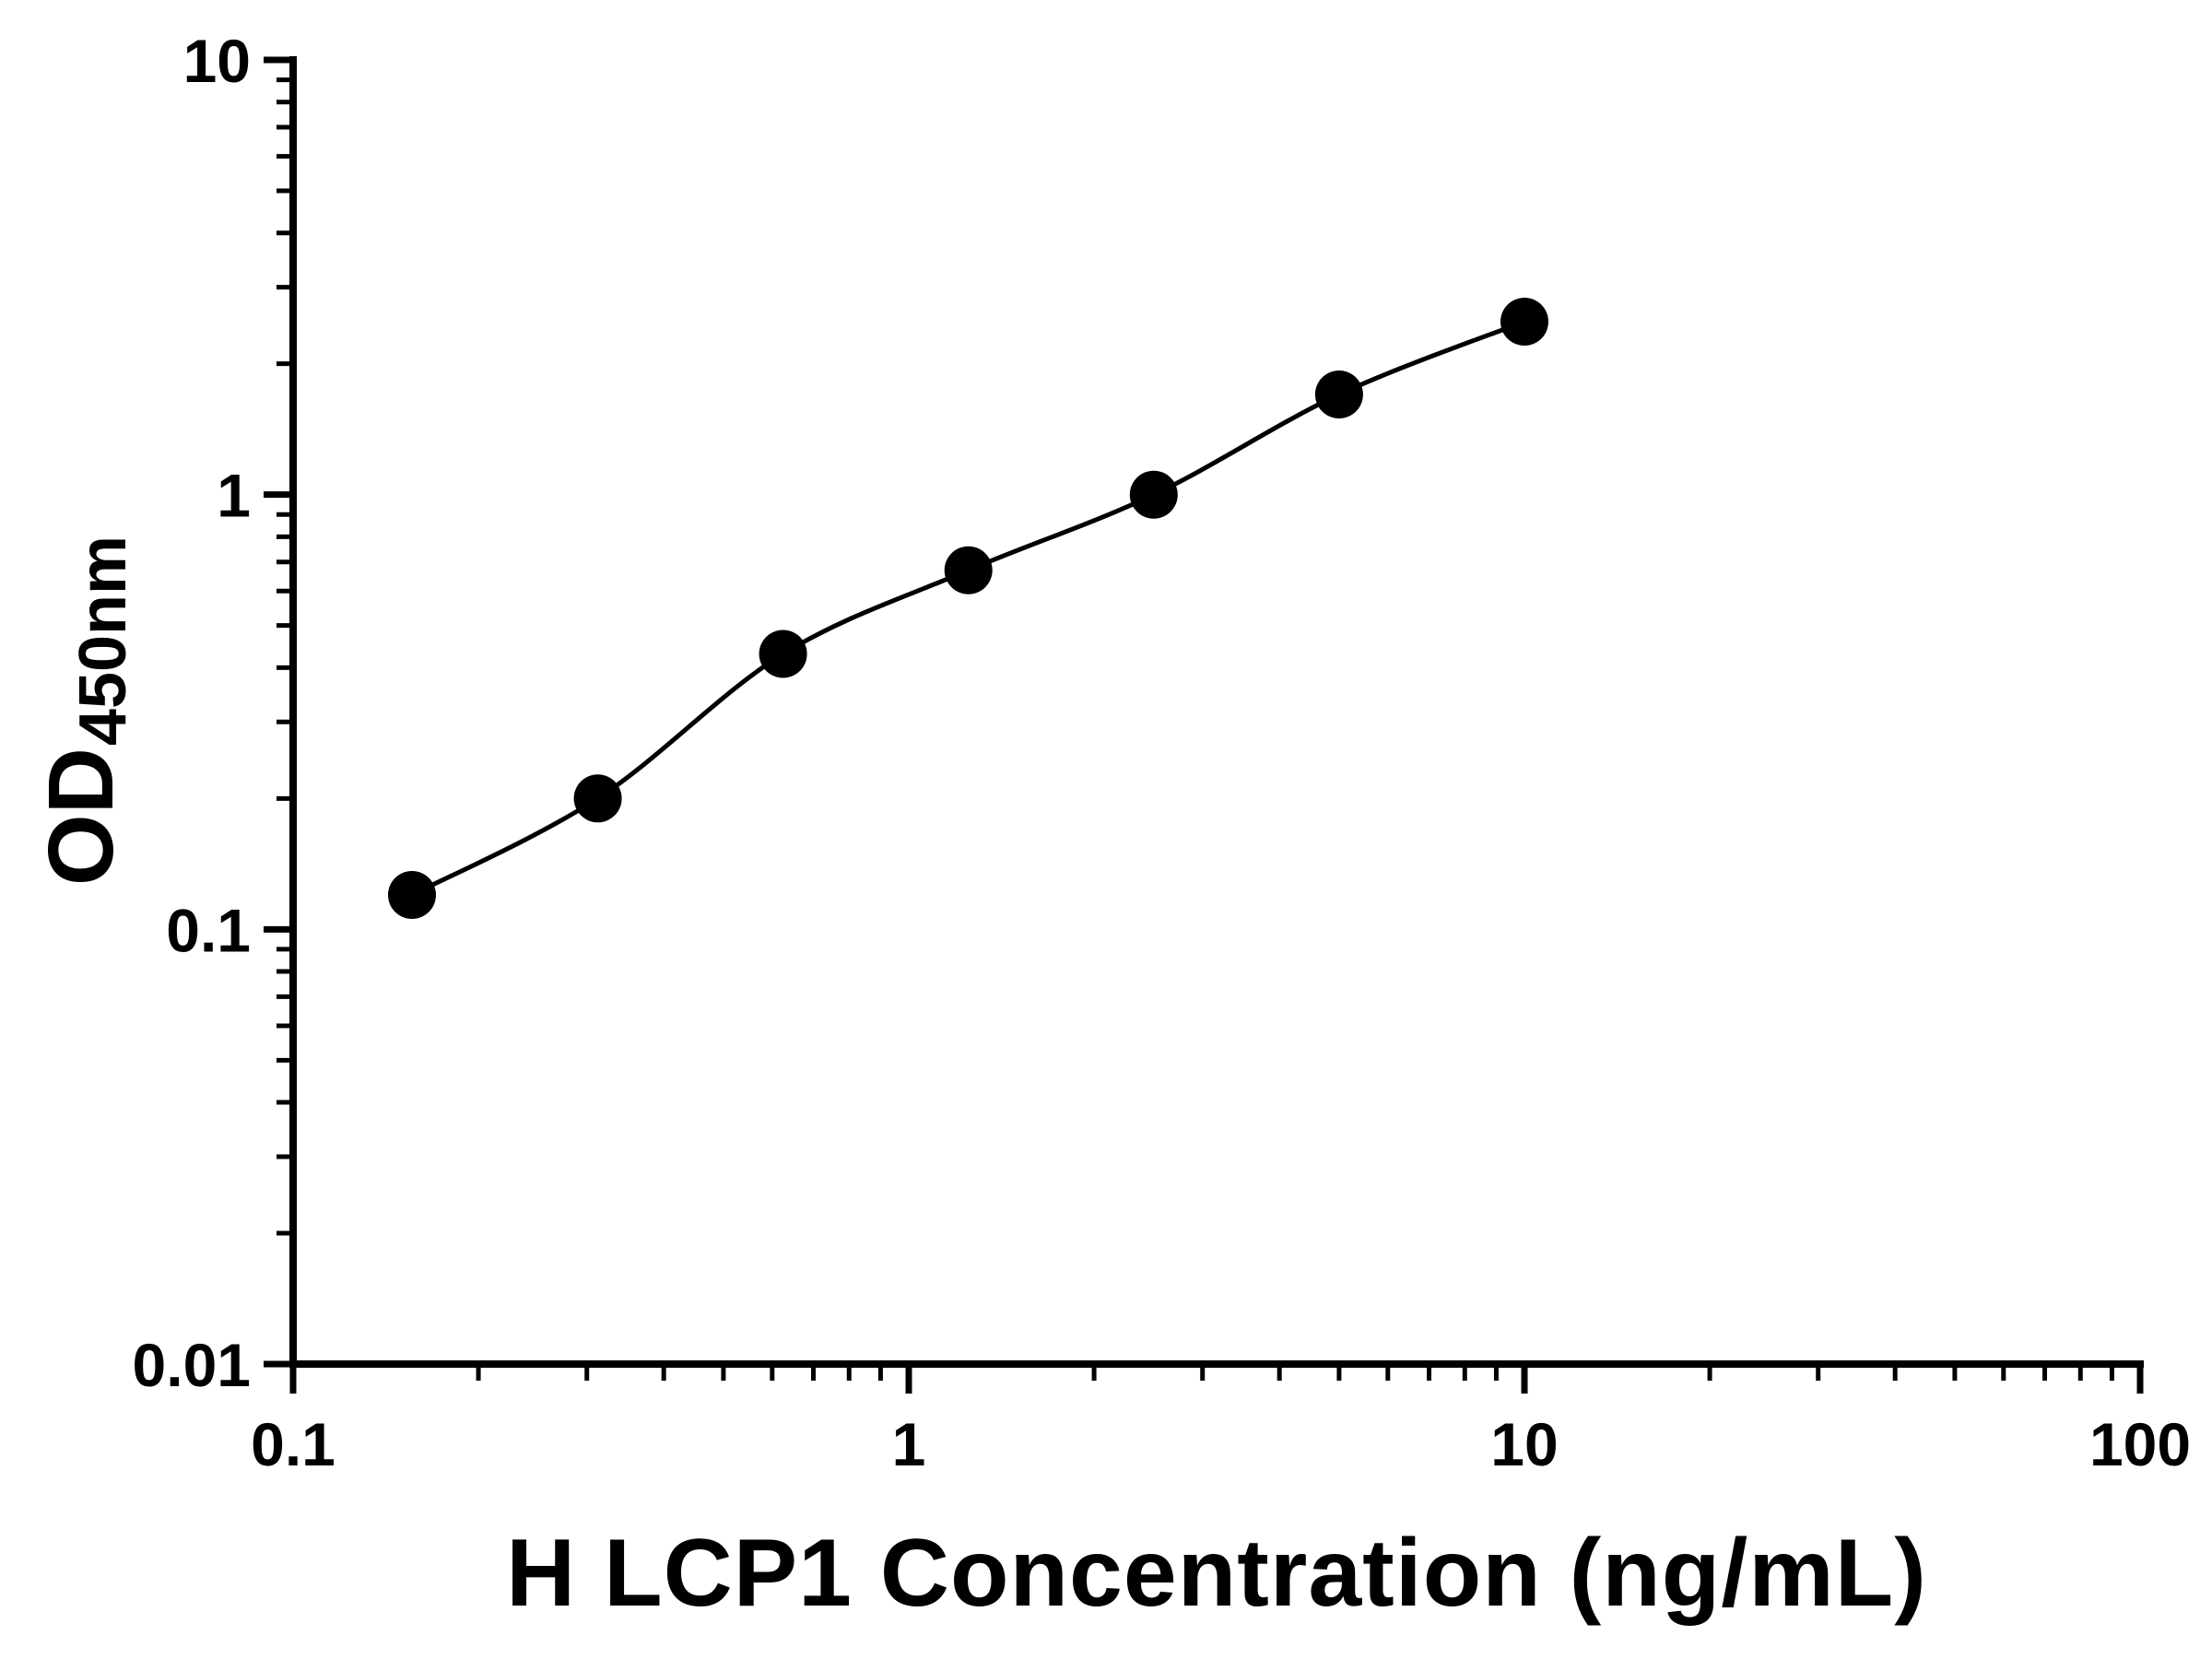  I want to click on x-major-ticks: 0.1 1 10 100, so click(1221, 1421).